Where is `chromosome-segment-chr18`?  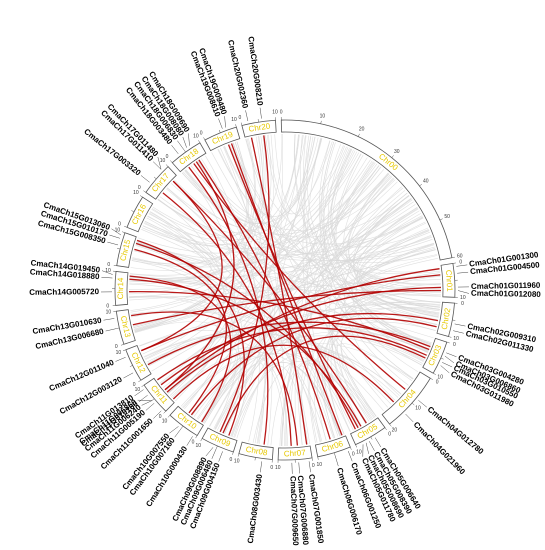 chromosome-segment-chr18 is located at coordinates (189, 157).